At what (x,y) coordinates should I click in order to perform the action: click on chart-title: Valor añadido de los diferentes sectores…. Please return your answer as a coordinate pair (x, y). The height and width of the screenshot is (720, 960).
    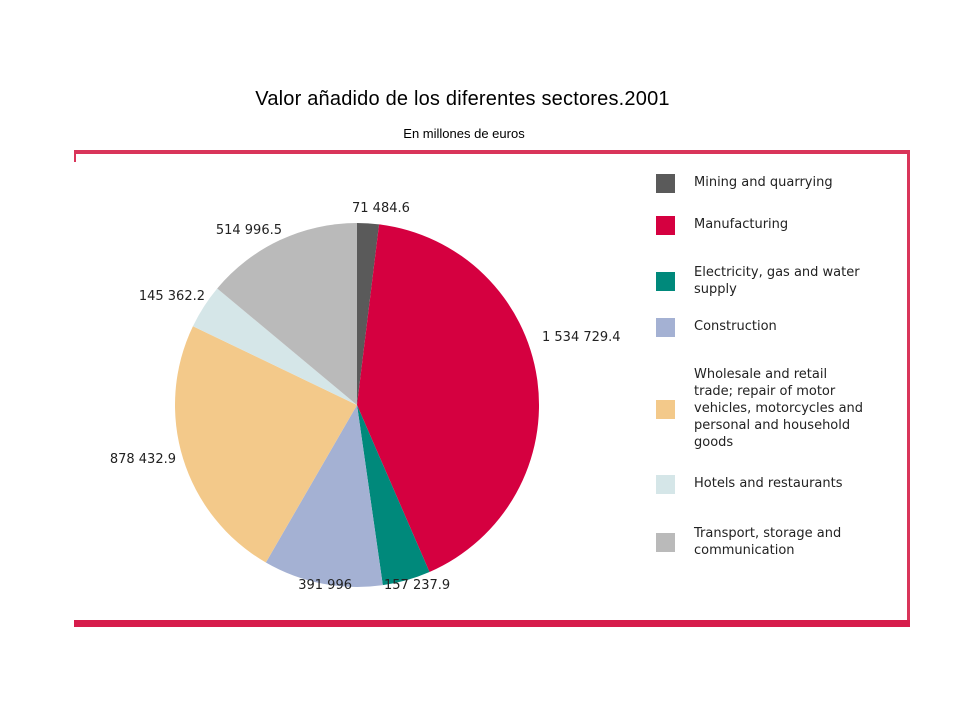
    Looking at the image, I should click on (462, 99).